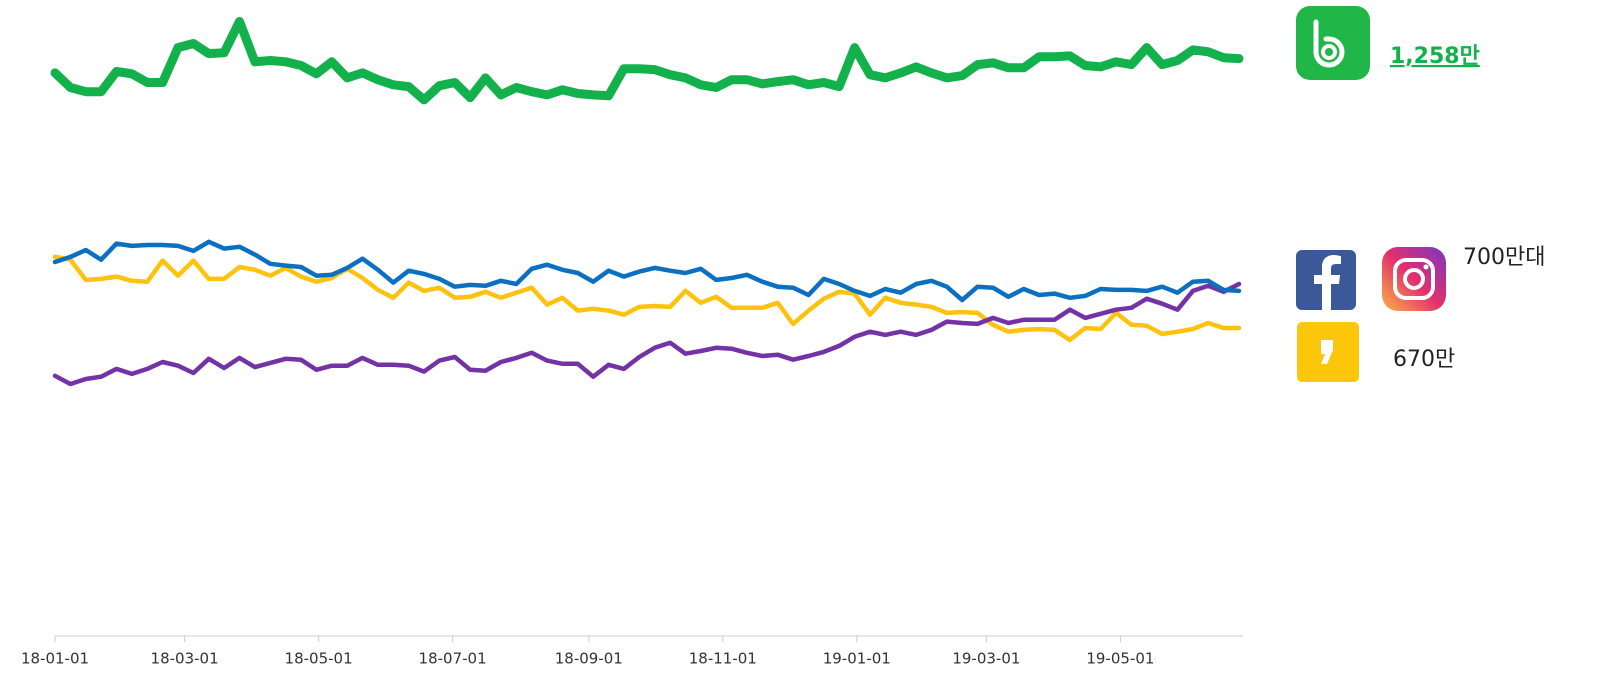 This screenshot has height=690, width=1616. What do you see at coordinates (986, 659) in the screenshot?
I see `x-tick-label: 19-03-01` at bounding box center [986, 659].